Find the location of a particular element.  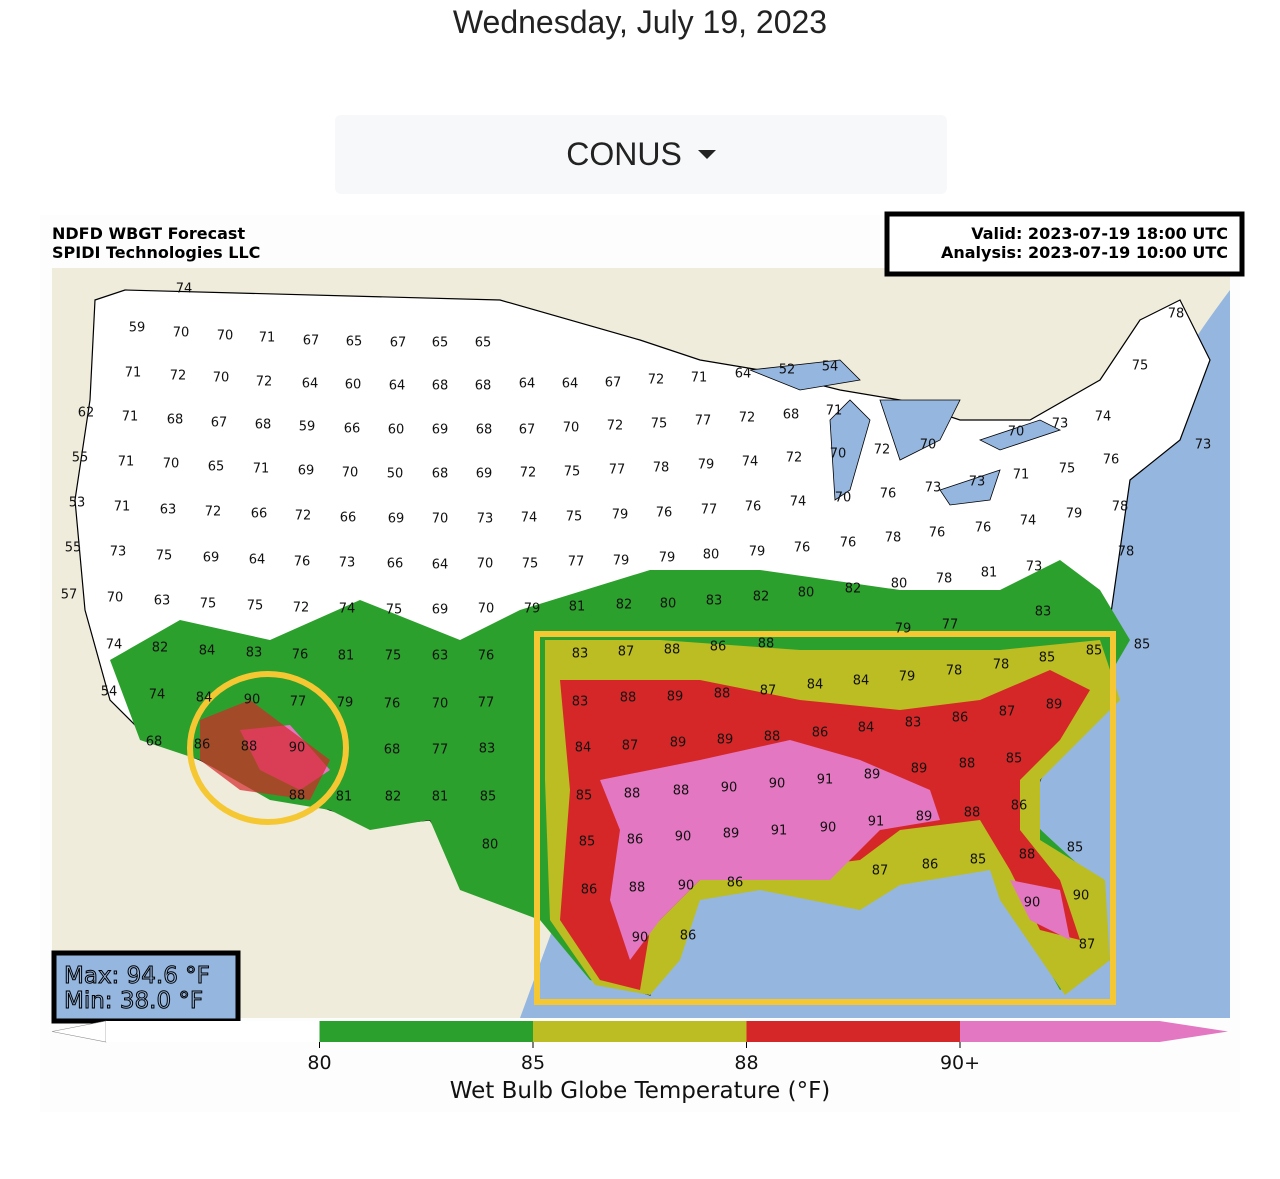

temp-label: 64 is located at coordinates (570, 384).